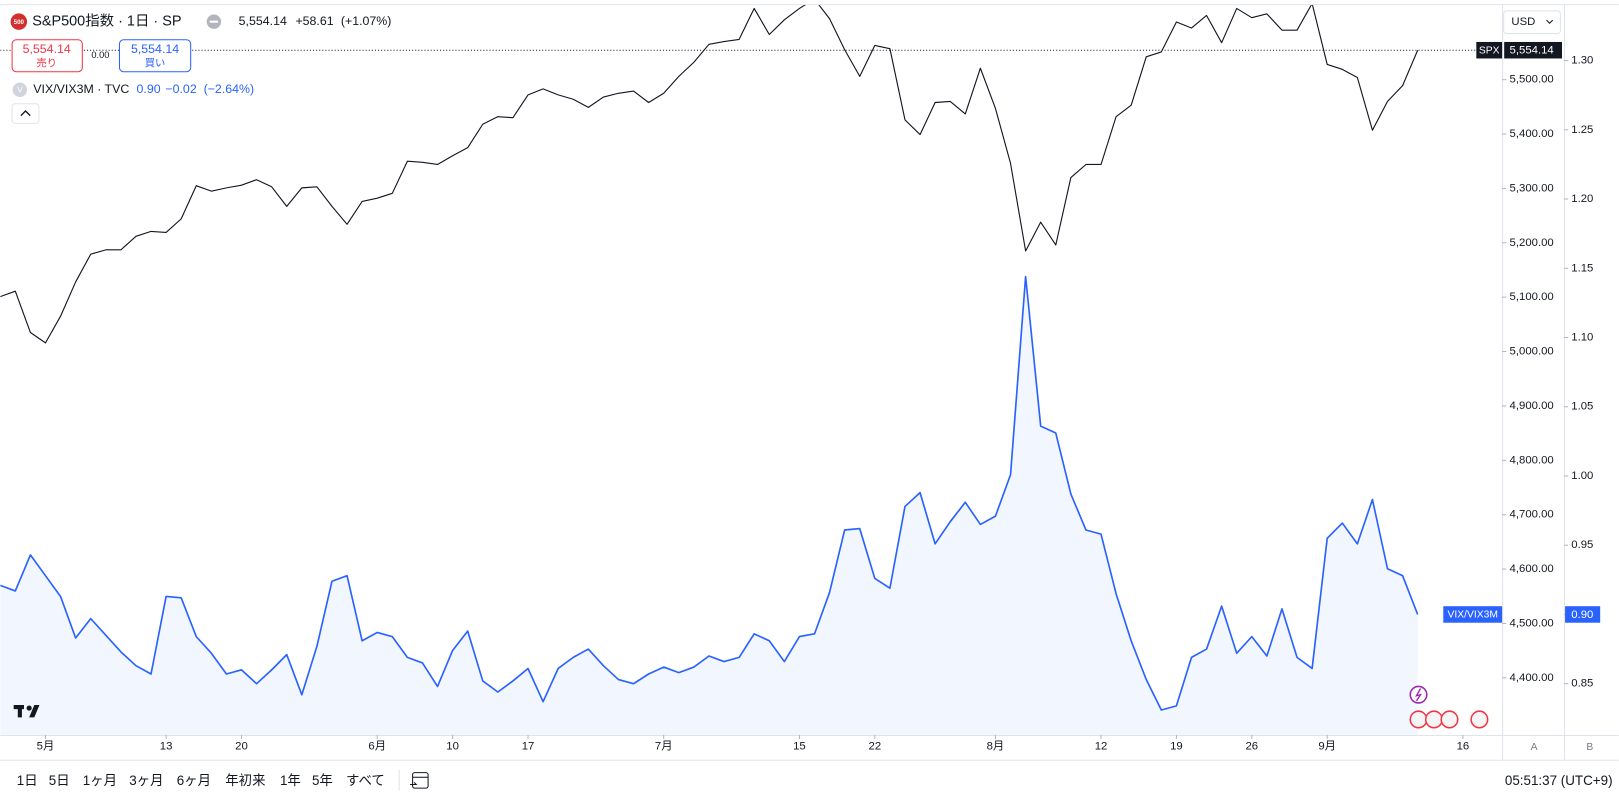  I want to click on currency-button, so click(1532, 22).